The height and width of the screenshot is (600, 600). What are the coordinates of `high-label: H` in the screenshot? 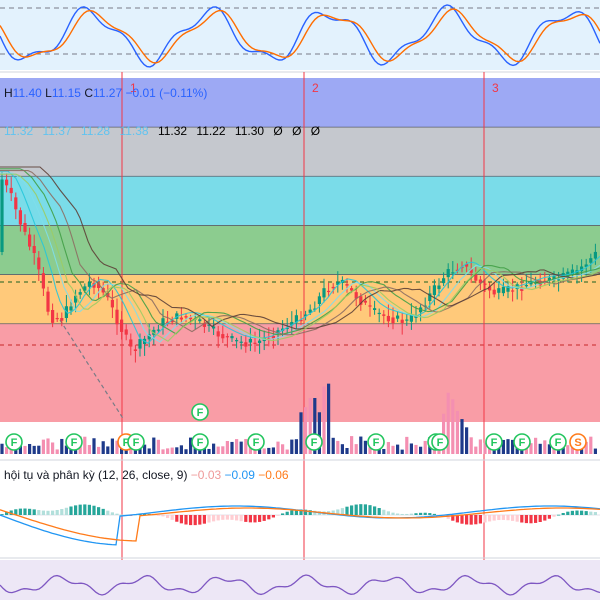 It's located at (8, 93).